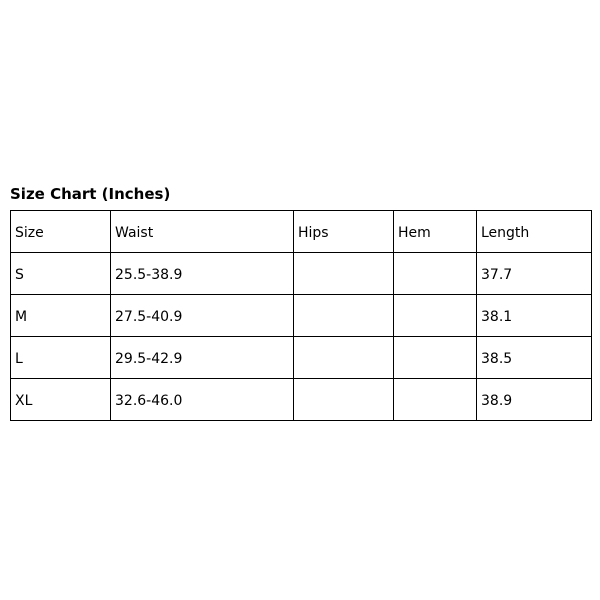 Image resolution: width=600 pixels, height=600 pixels. Describe the element at coordinates (202, 231) in the screenshot. I see `header-waist: Waist` at that location.